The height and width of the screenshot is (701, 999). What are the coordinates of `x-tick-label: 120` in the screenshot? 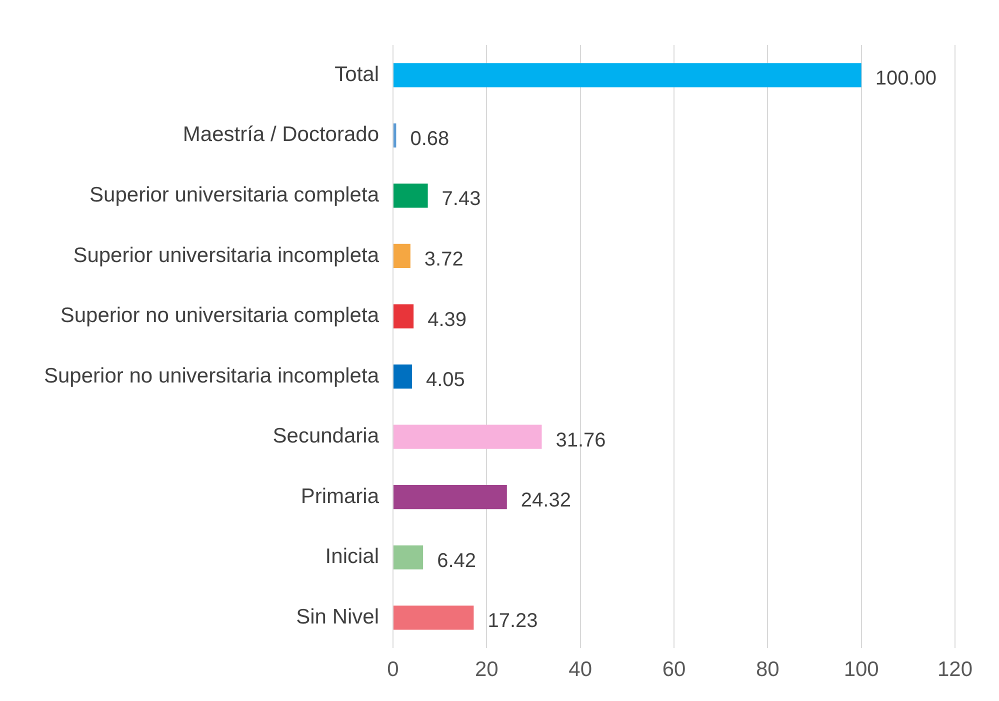 It's located at (955, 670).